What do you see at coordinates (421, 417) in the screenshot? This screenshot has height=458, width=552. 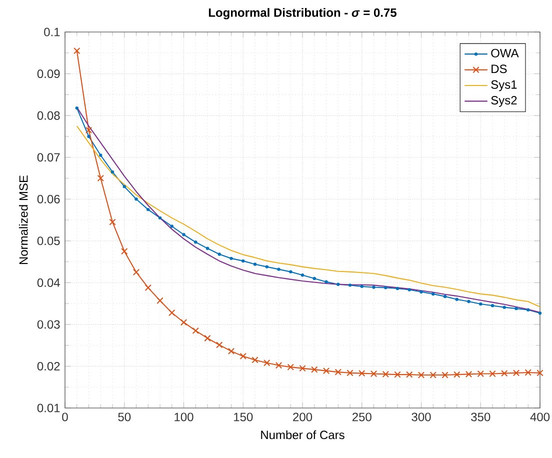 I see `x-tick-label: 300` at bounding box center [421, 417].